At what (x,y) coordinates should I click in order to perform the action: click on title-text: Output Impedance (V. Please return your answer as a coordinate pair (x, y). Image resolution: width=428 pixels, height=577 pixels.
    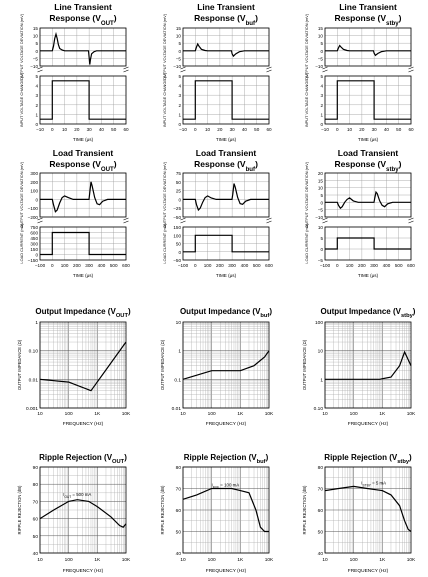
    Looking at the image, I should click on (220, 311).